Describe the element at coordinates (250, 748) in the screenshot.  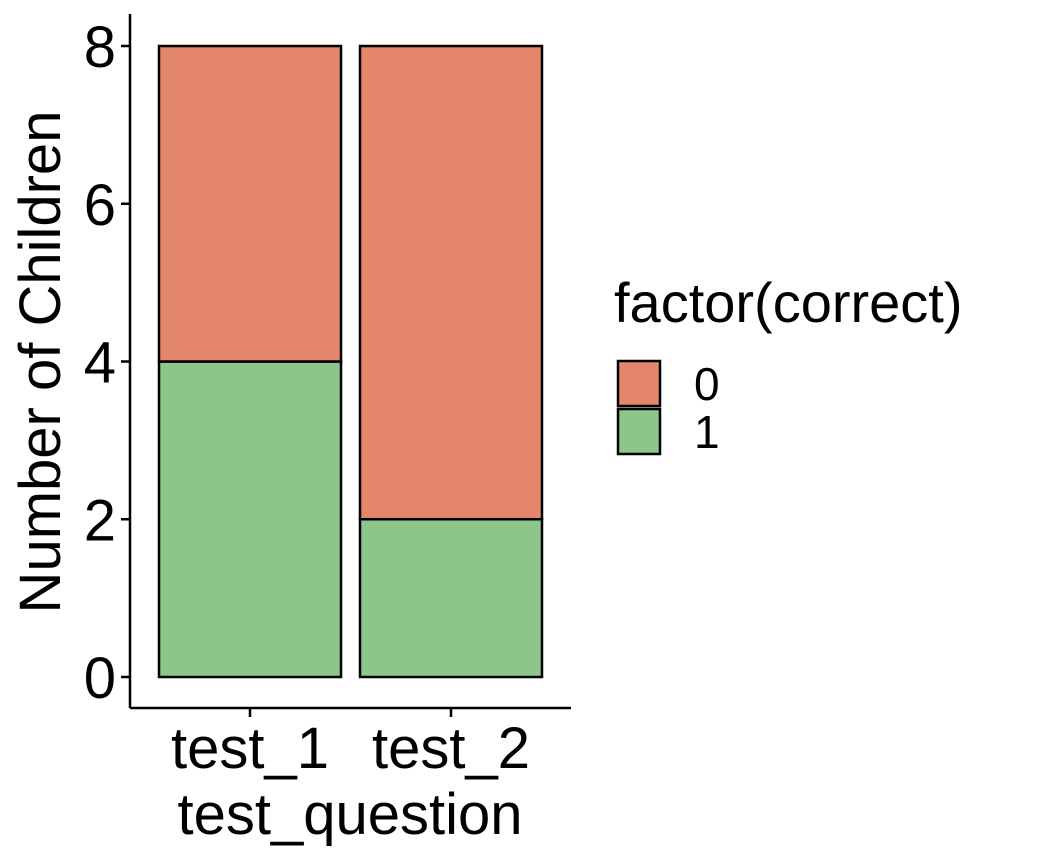
I see `x-tick-label: test_1` at that location.